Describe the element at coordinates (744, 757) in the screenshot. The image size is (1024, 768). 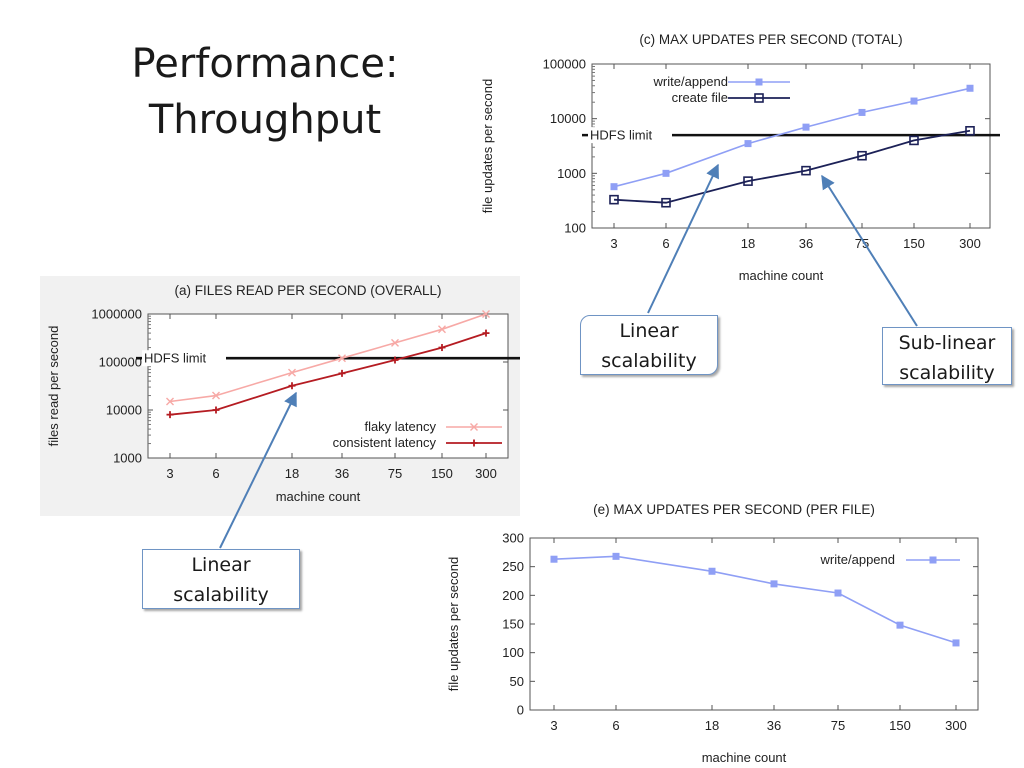
I see `chart-e-xlabel: machine count` at that location.